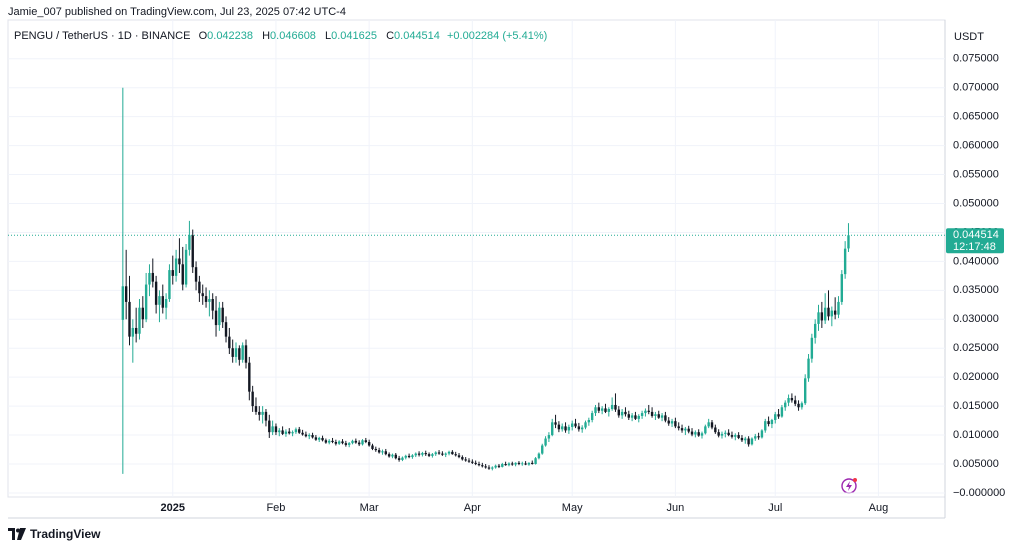 This screenshot has width=1024, height=549. Describe the element at coordinates (976, 59) in the screenshot. I see `y-tick-label: 0.075000` at that location.